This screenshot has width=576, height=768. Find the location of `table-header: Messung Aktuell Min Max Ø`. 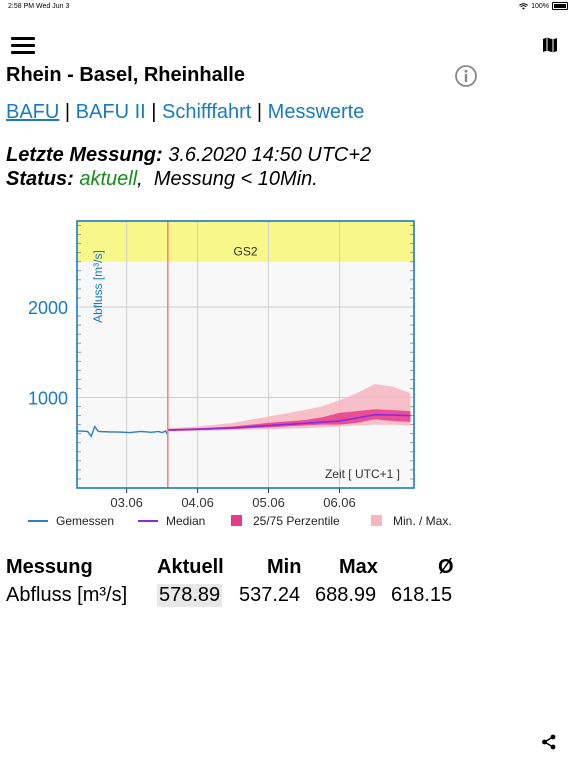

table-header: Messung Aktuell Min Max Ø is located at coordinates (288, 570).